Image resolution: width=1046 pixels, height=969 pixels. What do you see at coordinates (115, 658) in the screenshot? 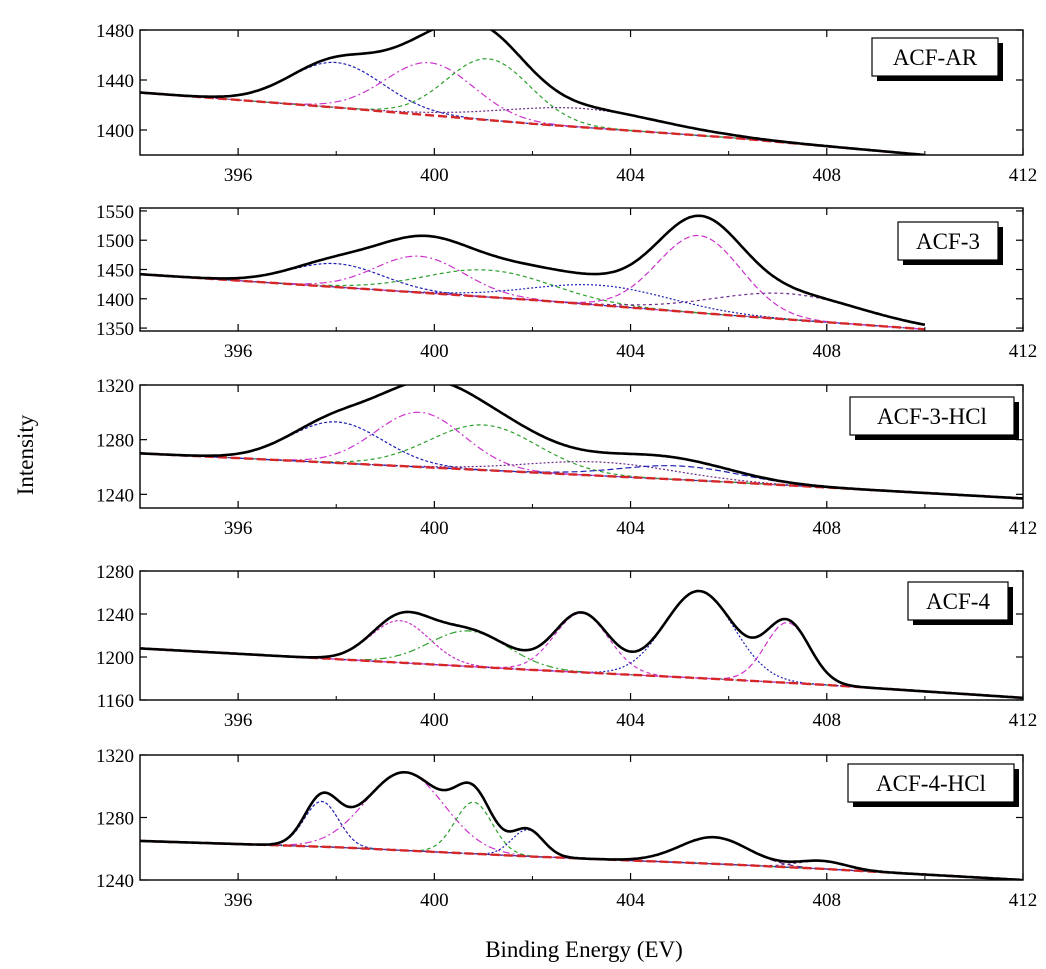
I see `y-tick-label: 1200` at bounding box center [115, 658].